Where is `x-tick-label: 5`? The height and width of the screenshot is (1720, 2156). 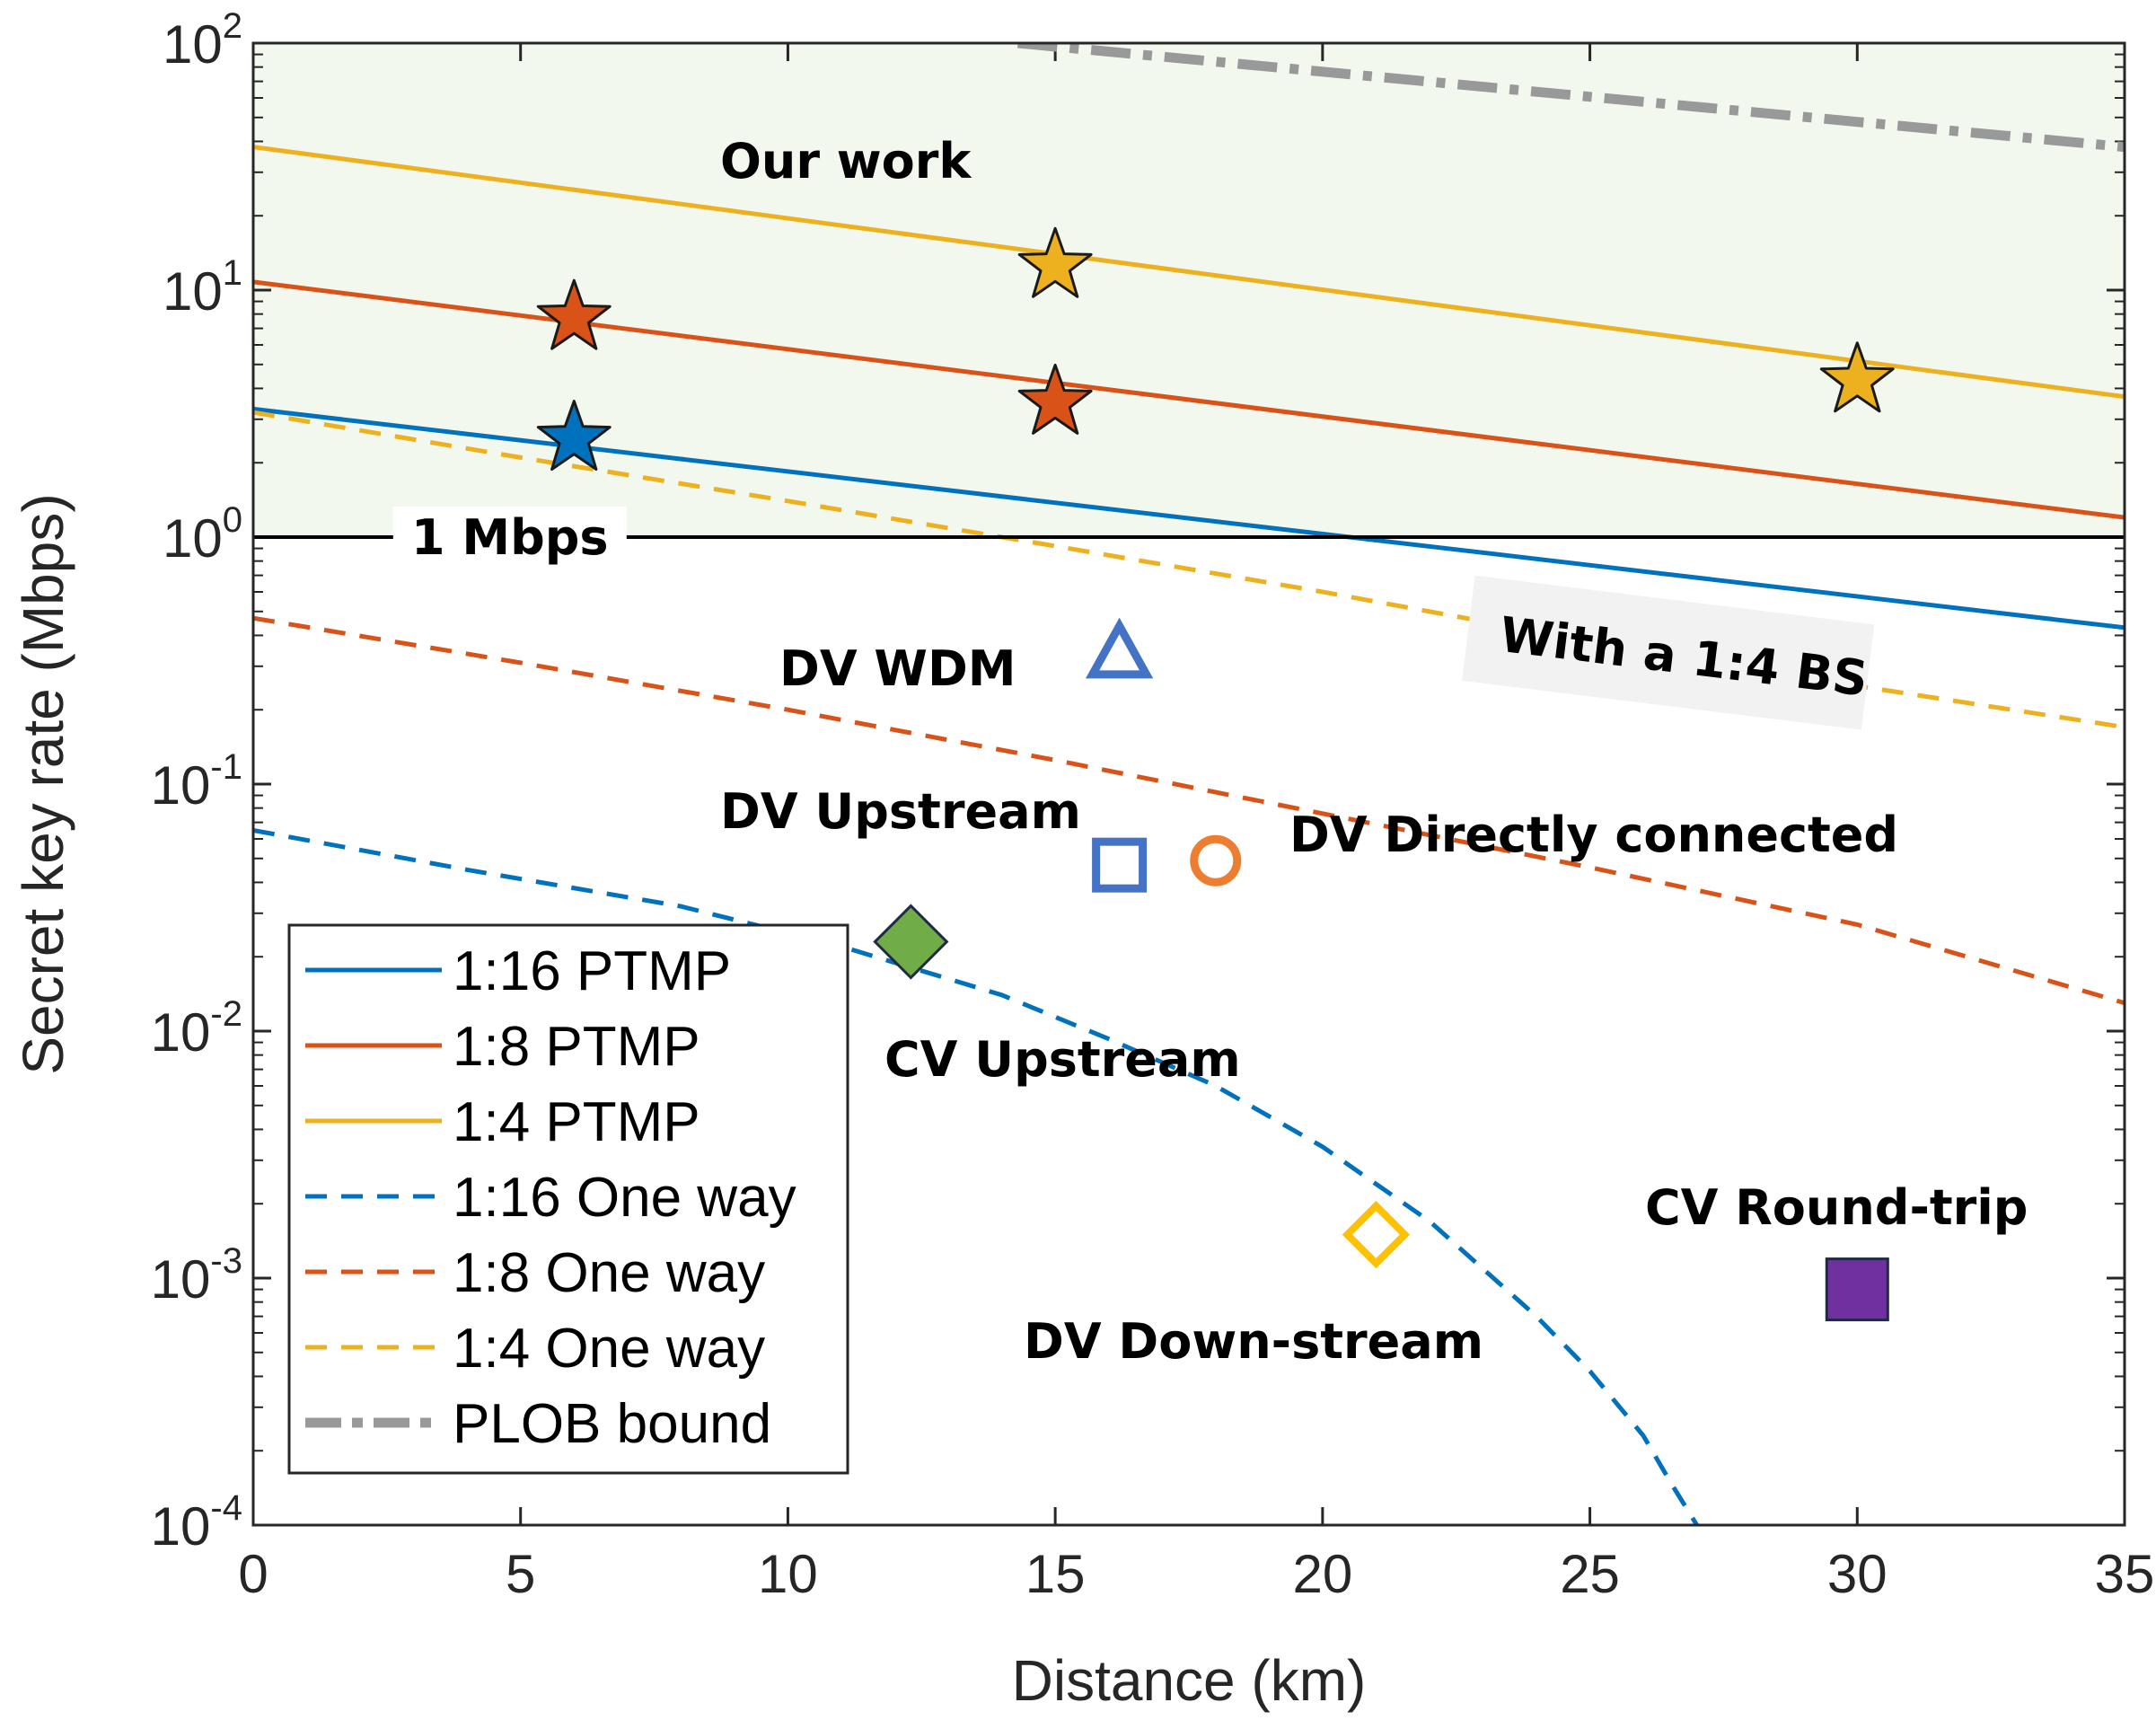 x-tick-label: 5 is located at coordinates (520, 1574).